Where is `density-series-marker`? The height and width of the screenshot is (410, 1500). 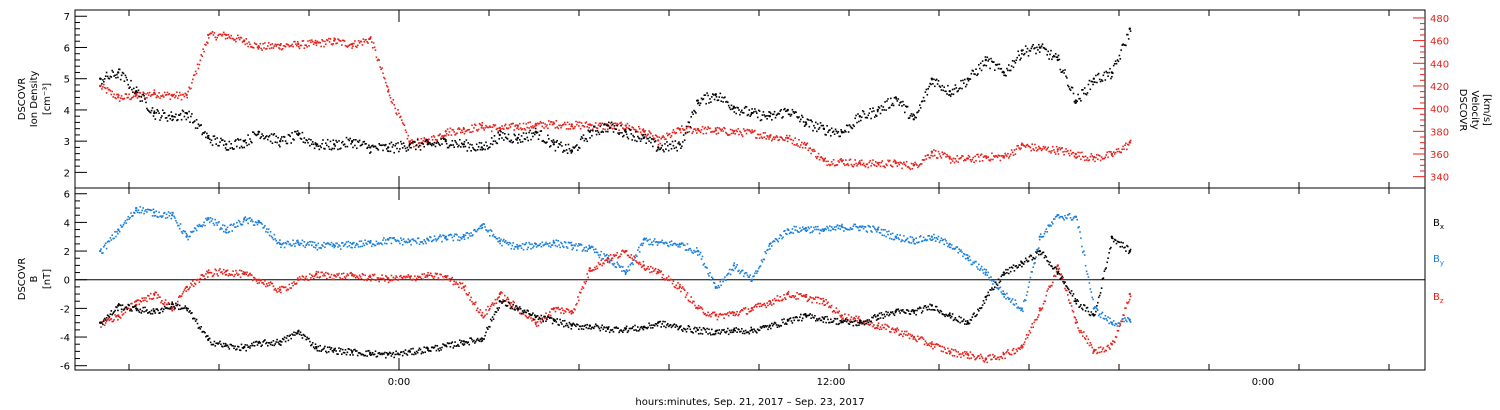 density-series-marker is located at coordinates (571, 150).